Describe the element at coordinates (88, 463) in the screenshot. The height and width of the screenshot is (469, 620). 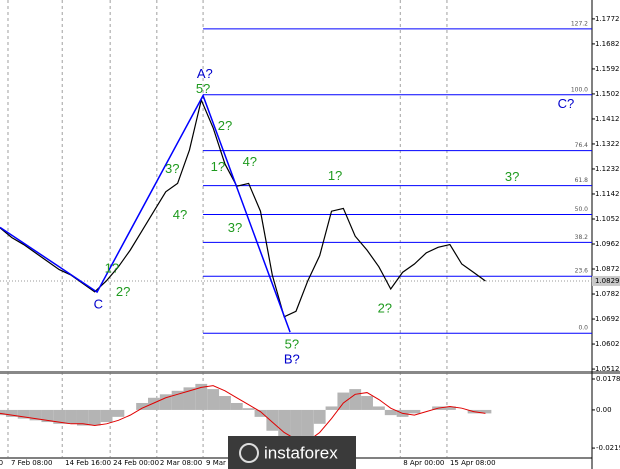
I see `x-tick-label: 14 Feb 16:00` at that location.